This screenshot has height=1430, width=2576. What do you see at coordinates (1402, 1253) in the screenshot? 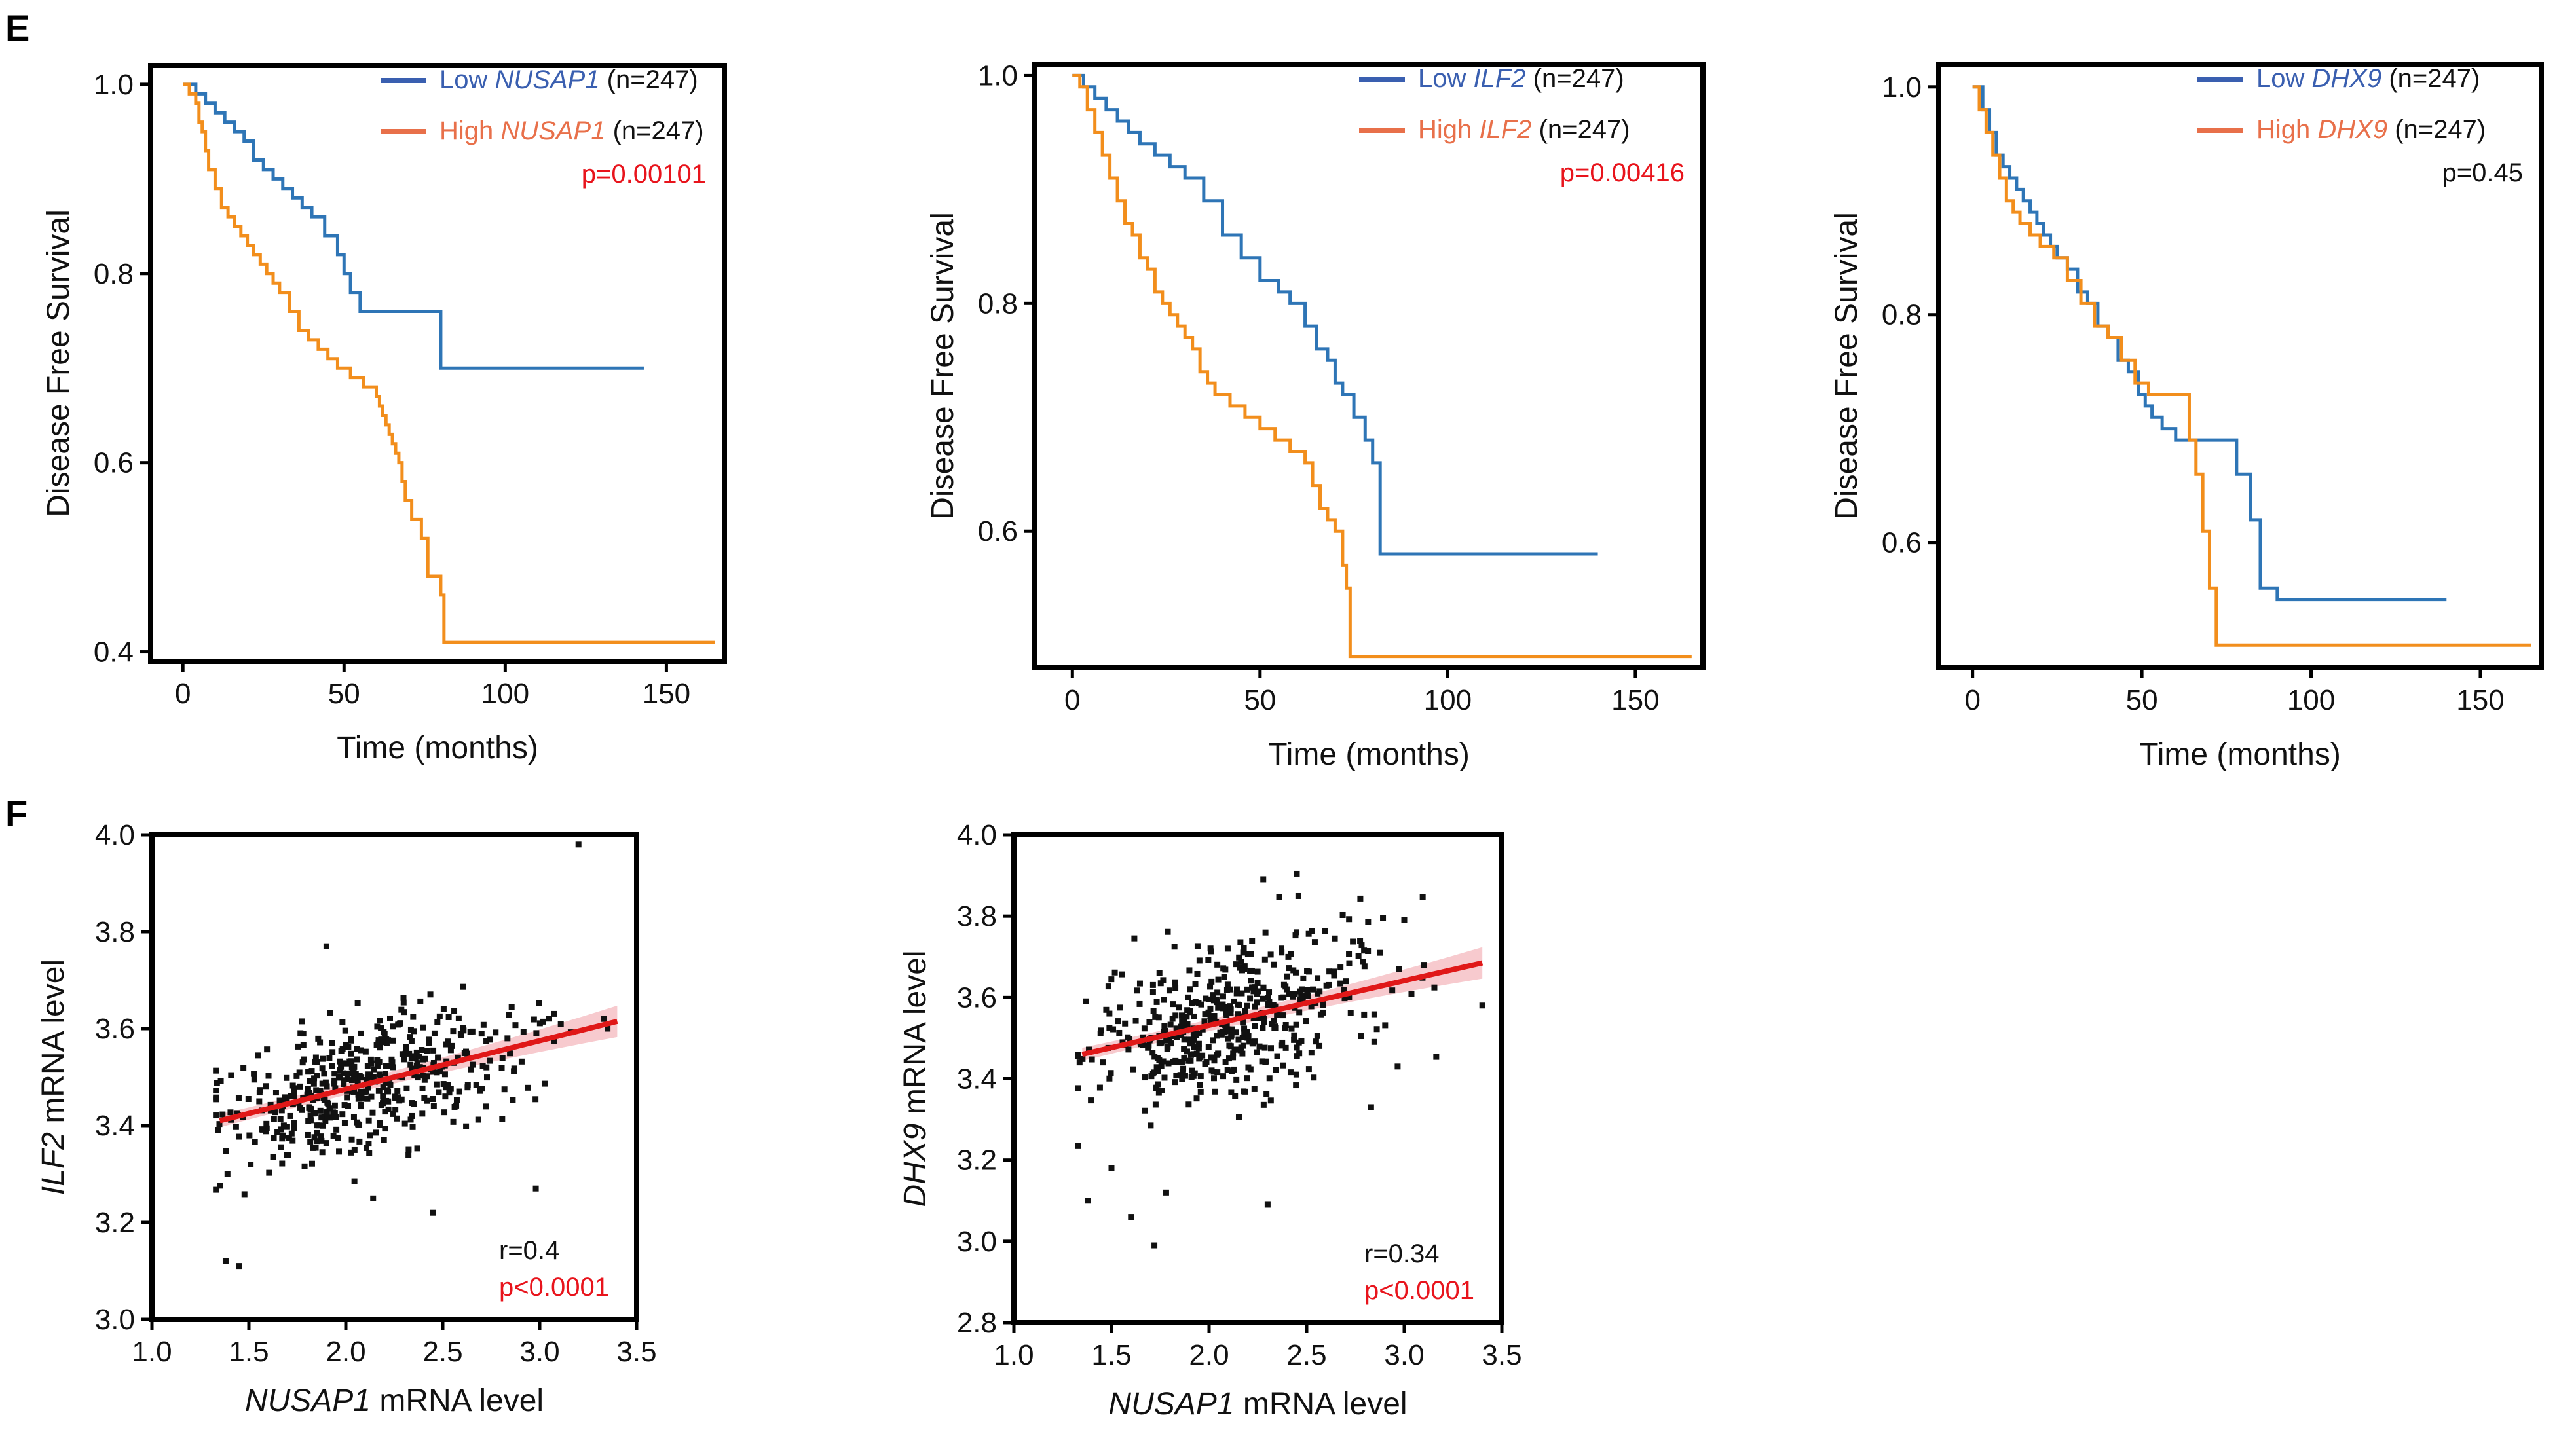
I see `r-value-label: r=0.34` at bounding box center [1402, 1253].